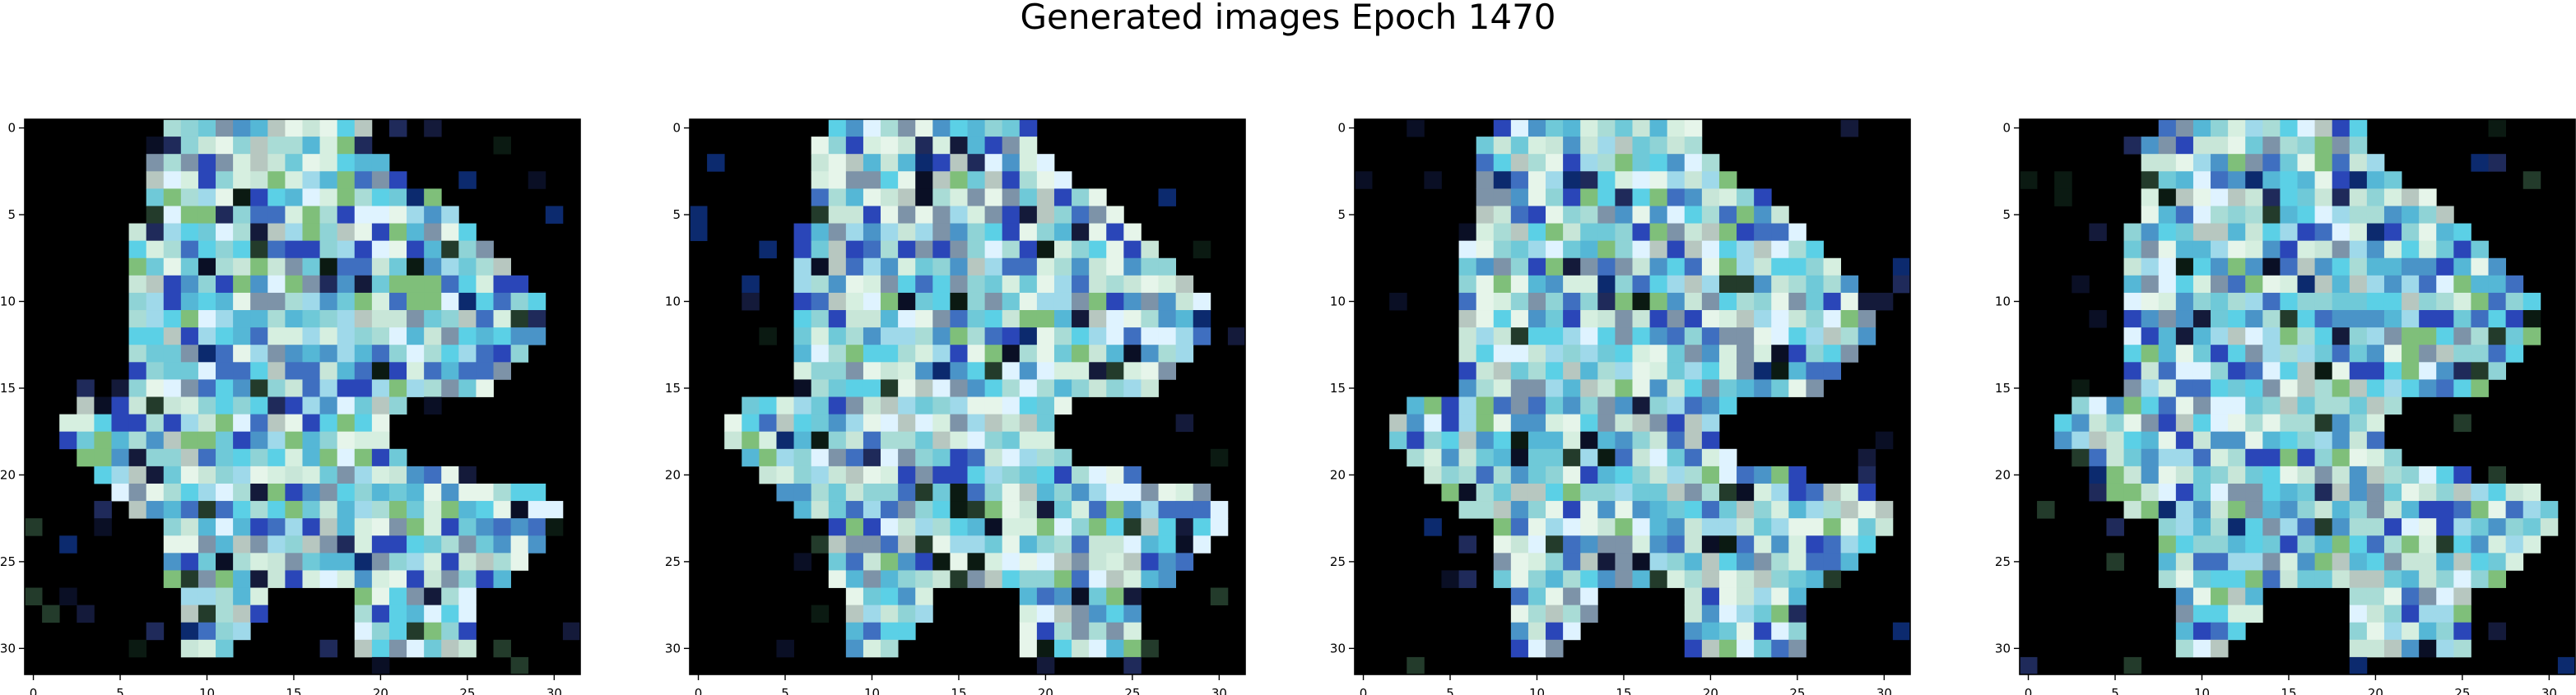  Describe the element at coordinates (1338, 474) in the screenshot. I see `y-tick-label: 20` at that location.